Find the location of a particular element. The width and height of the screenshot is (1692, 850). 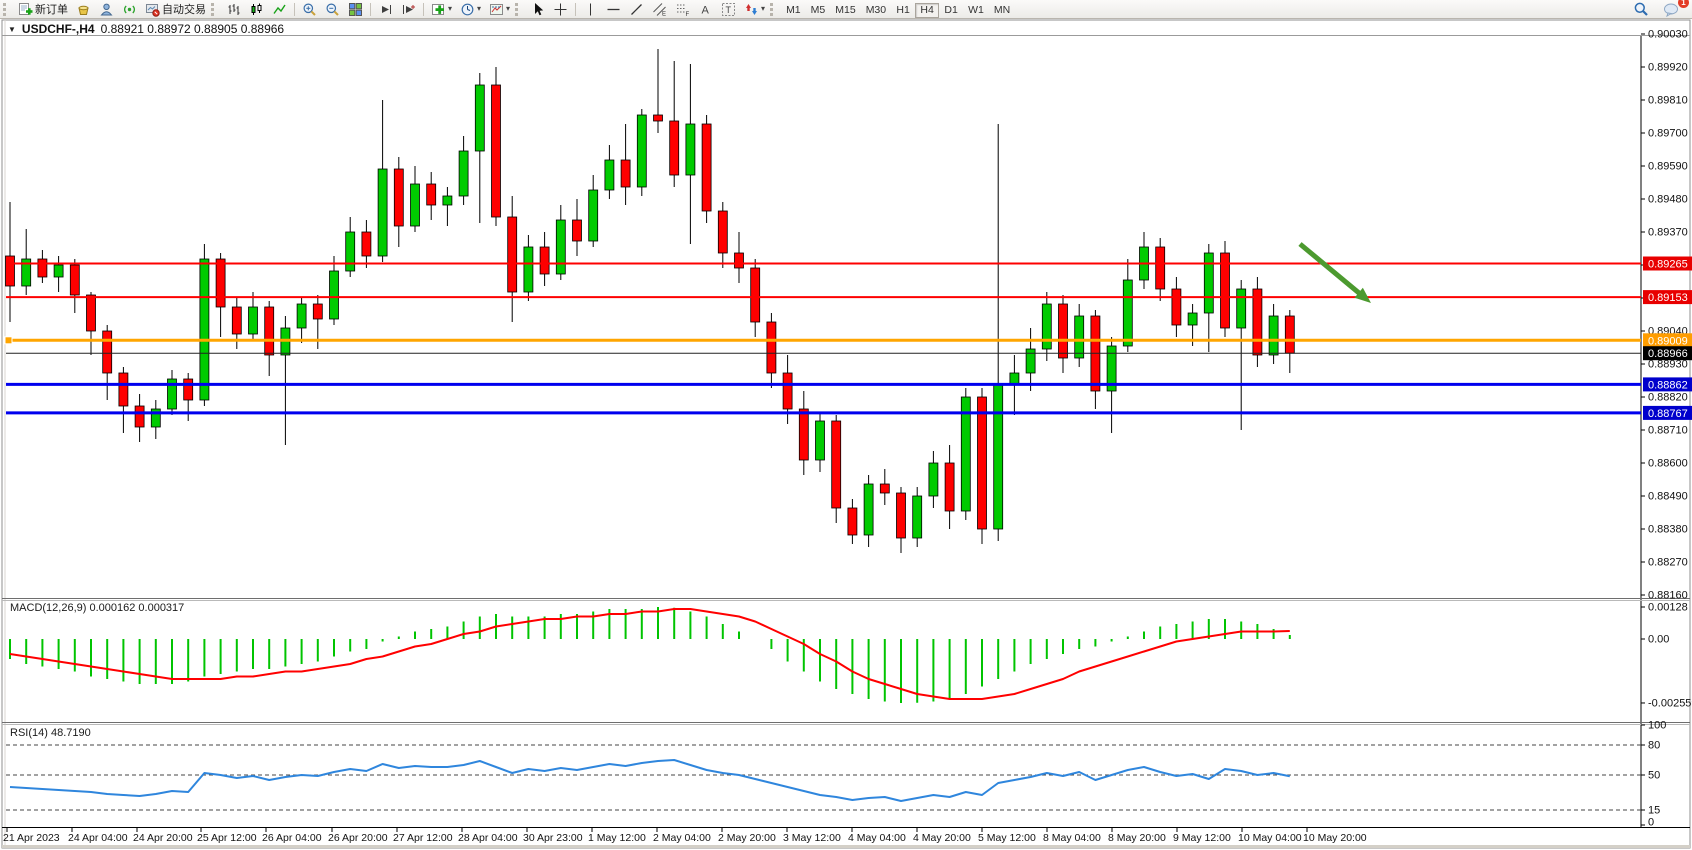

annotation-arrow is located at coordinates (1334, 272).